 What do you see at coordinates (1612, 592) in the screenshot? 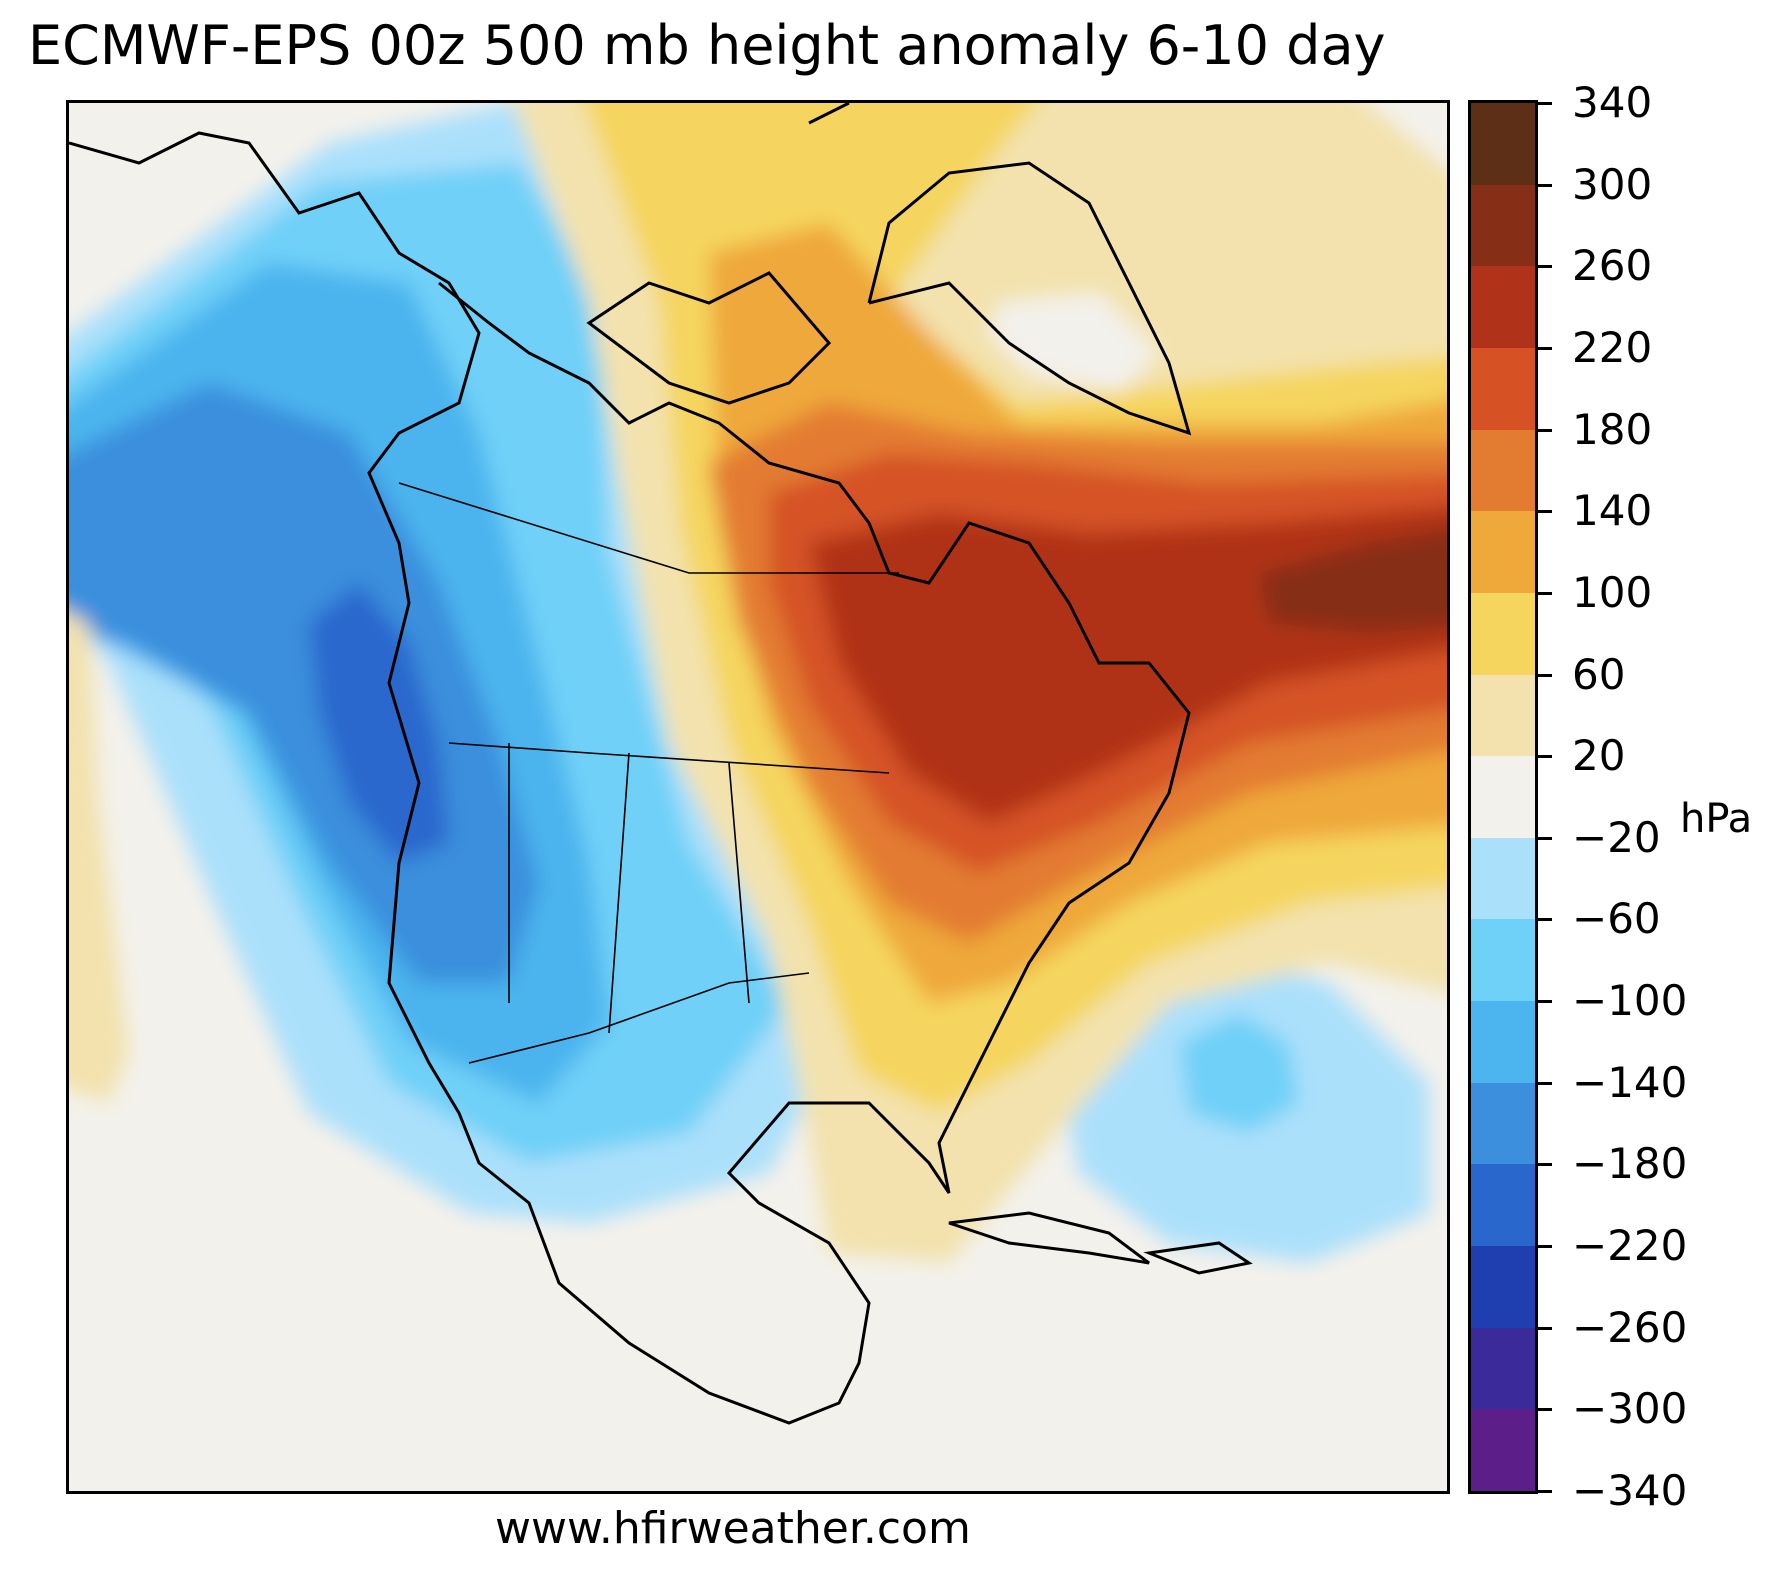
I see `colorbar-tick-label: 100` at bounding box center [1612, 592].